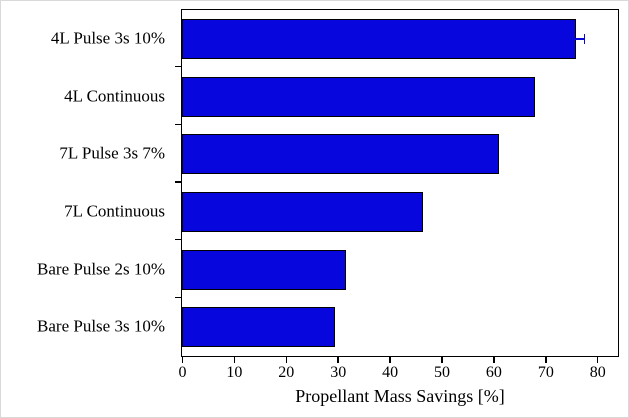 The image size is (629, 418). What do you see at coordinates (493, 372) in the screenshot?
I see `x-axis-tick-label: 60` at bounding box center [493, 372].